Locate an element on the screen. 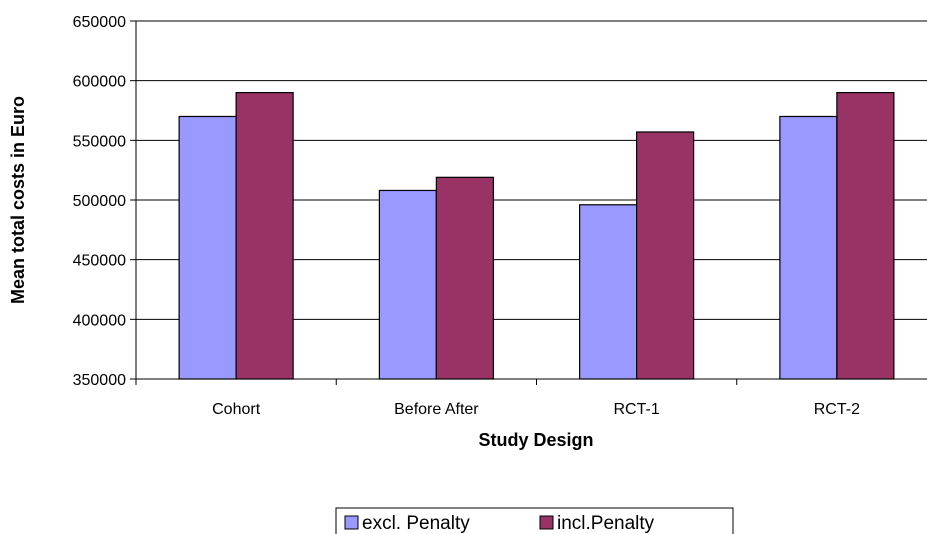  y-tick-label: 450000 is located at coordinates (99, 261).